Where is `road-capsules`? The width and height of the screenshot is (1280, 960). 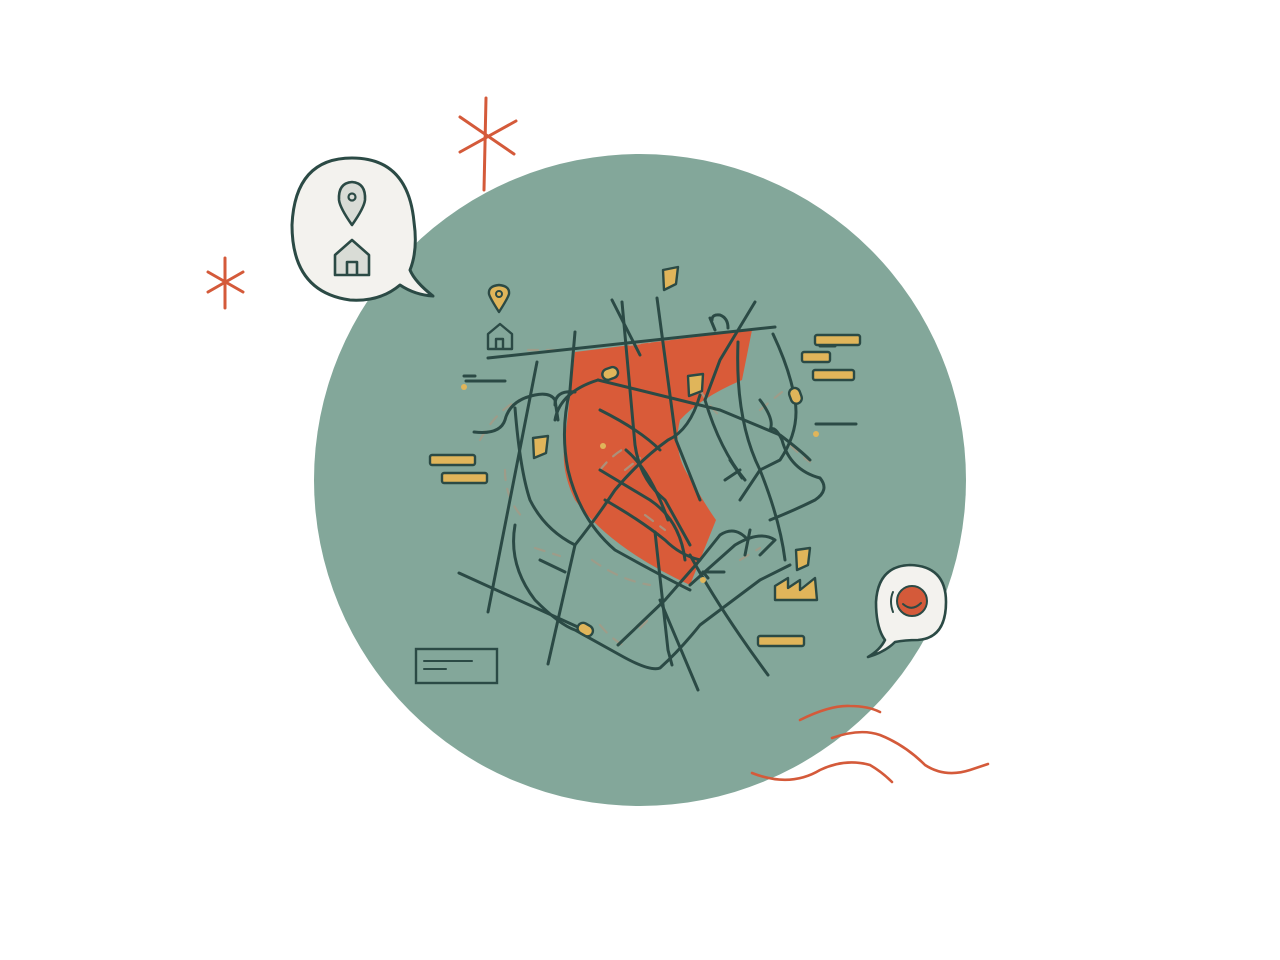 road-capsules is located at coordinates (690, 501).